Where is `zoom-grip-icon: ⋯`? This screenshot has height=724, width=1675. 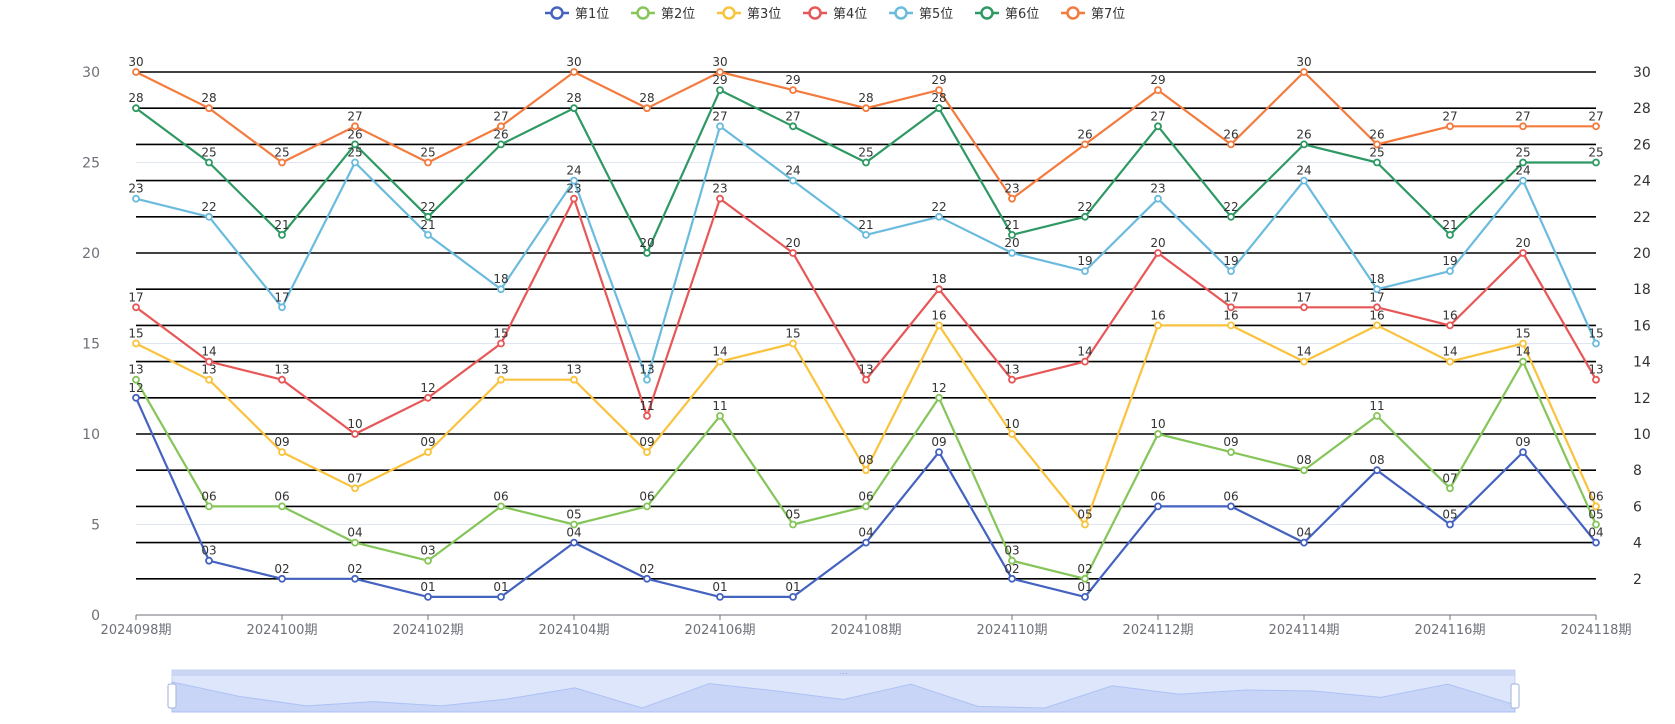
zoom-grip-icon: ⋯ is located at coordinates (844, 673).